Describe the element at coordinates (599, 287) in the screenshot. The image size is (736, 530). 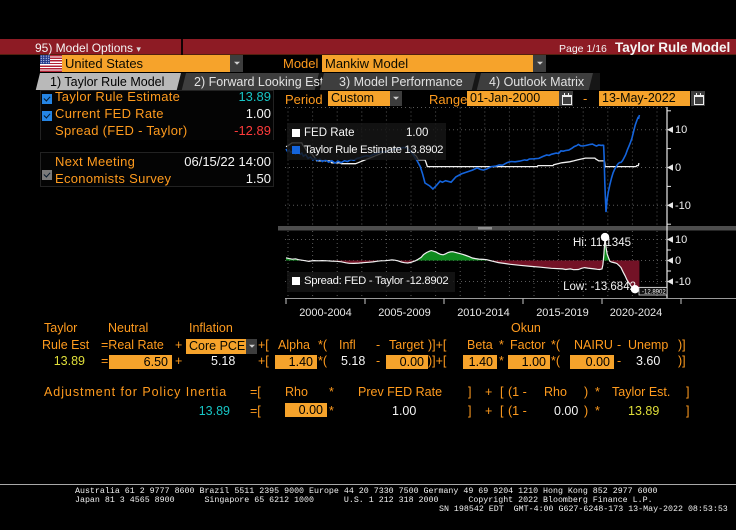
I see `svg-text: Low: -13.6842` at that location.